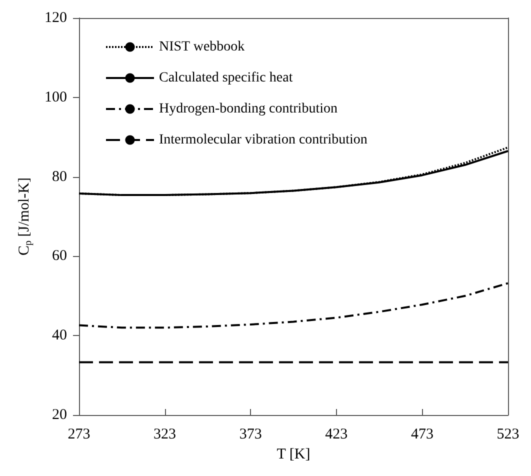  What do you see at coordinates (165, 434) in the screenshot?
I see `x-tick-label: 323` at bounding box center [165, 434].